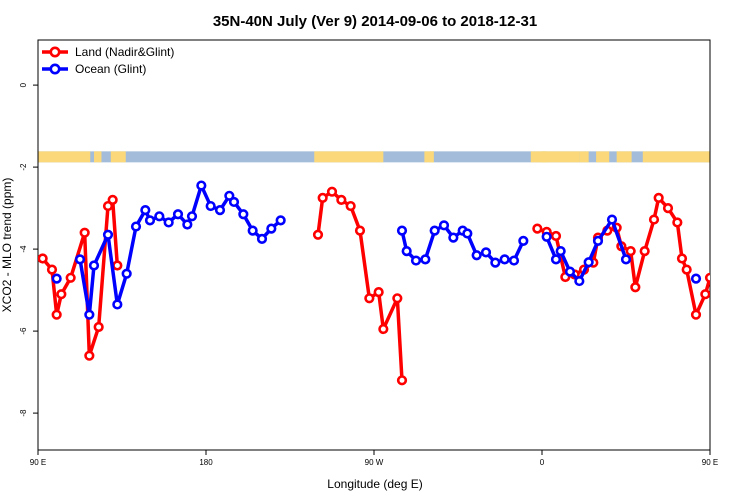 The image size is (750, 500). I want to click on y-axis: 0 -2 -4 -6 -8, so click(28, 249).